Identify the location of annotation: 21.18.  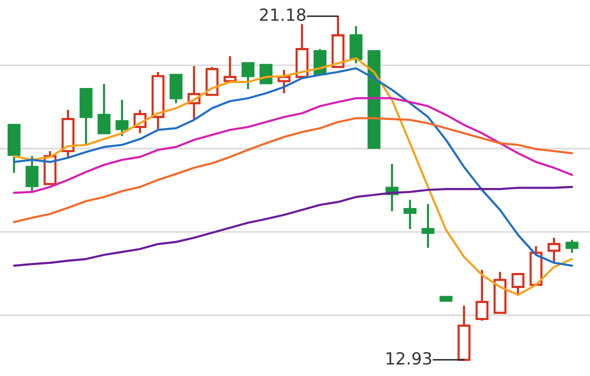
(283, 14).